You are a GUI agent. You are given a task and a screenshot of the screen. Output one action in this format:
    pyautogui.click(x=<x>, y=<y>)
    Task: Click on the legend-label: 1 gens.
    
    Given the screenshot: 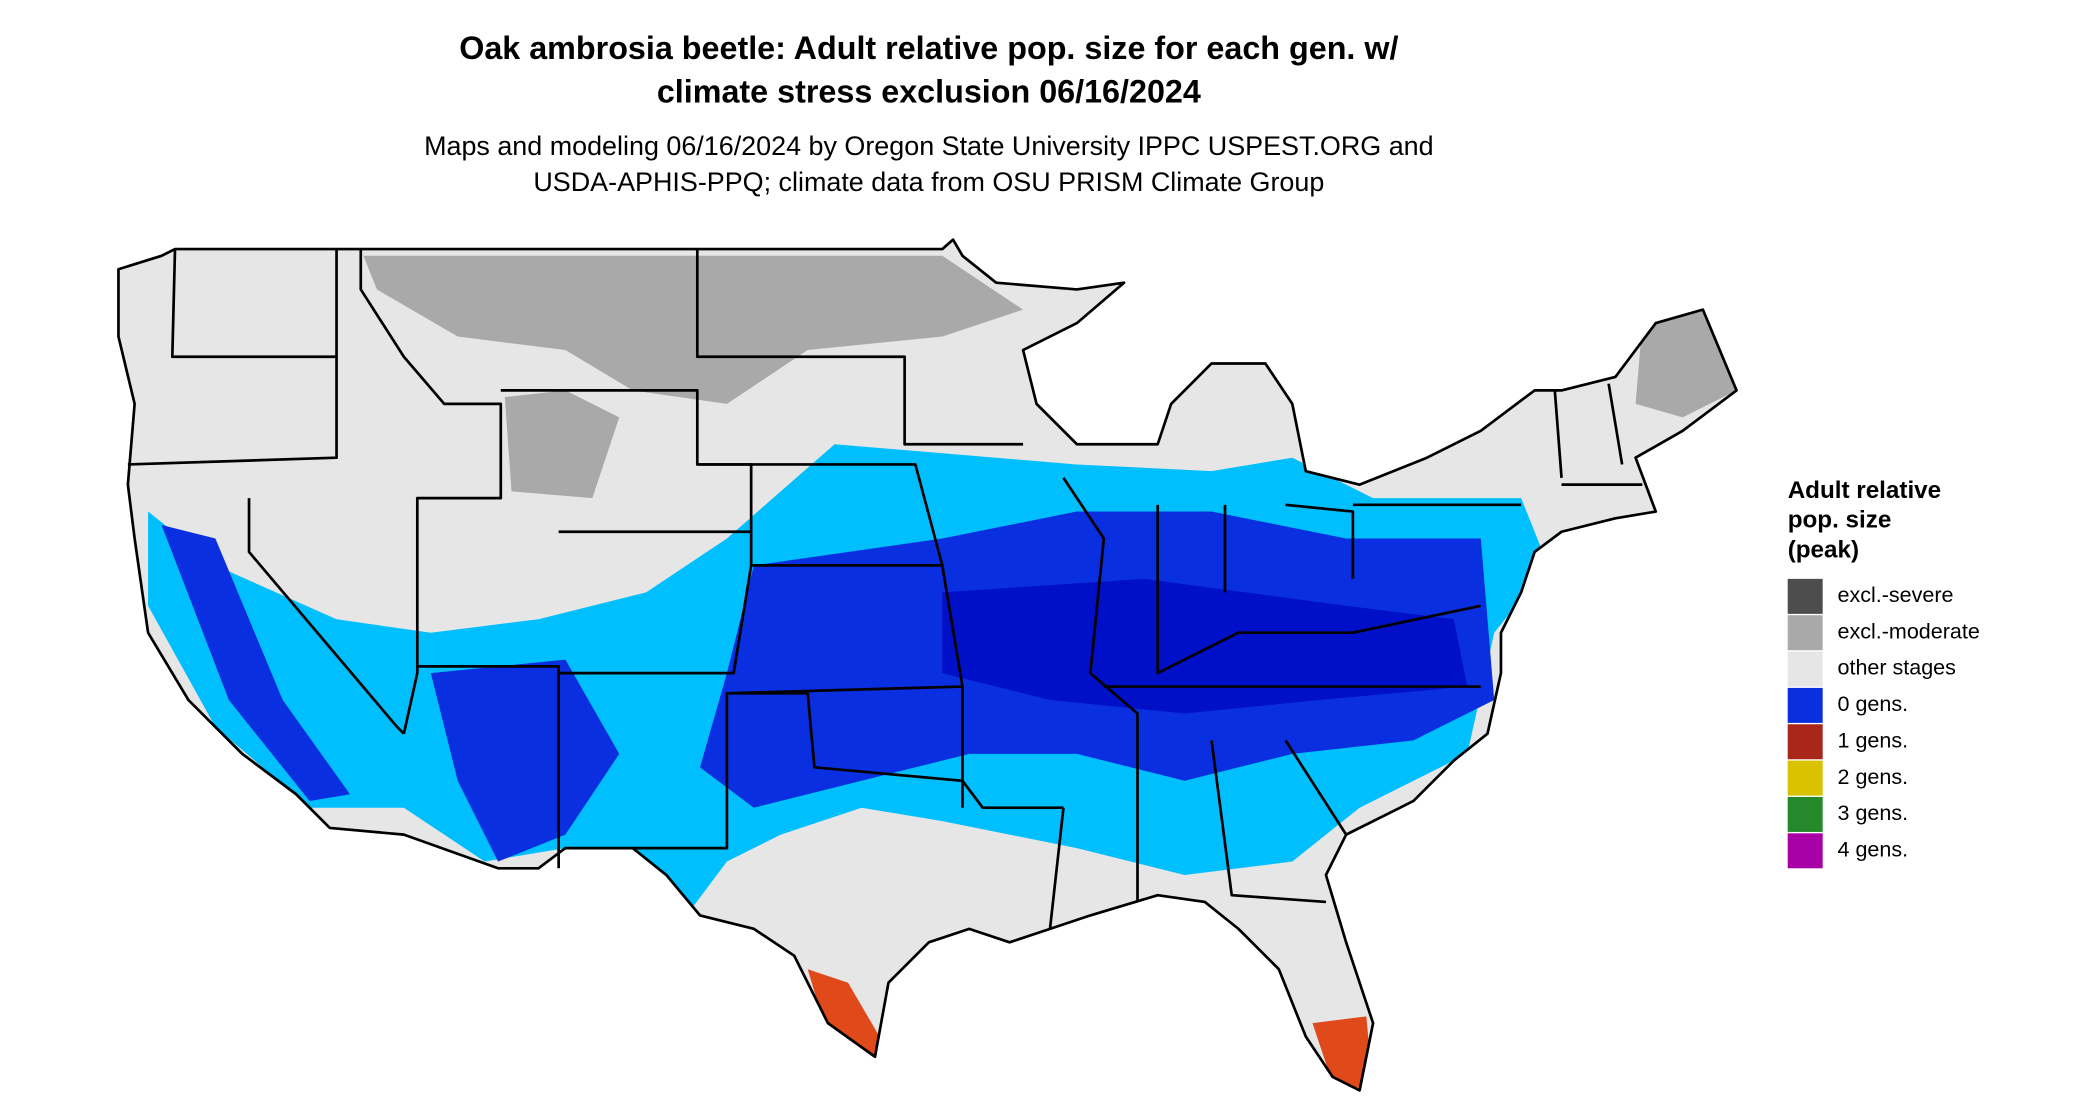 What is the action you would take?
    pyautogui.click(x=1873, y=740)
    